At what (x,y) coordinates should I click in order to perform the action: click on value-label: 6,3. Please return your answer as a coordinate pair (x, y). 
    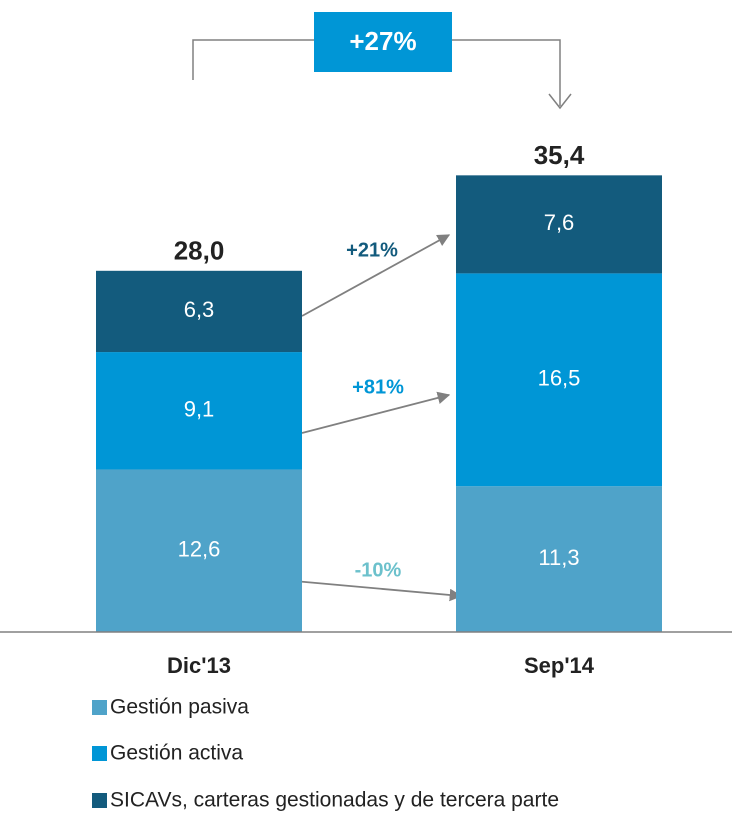
    Looking at the image, I should click on (199, 309).